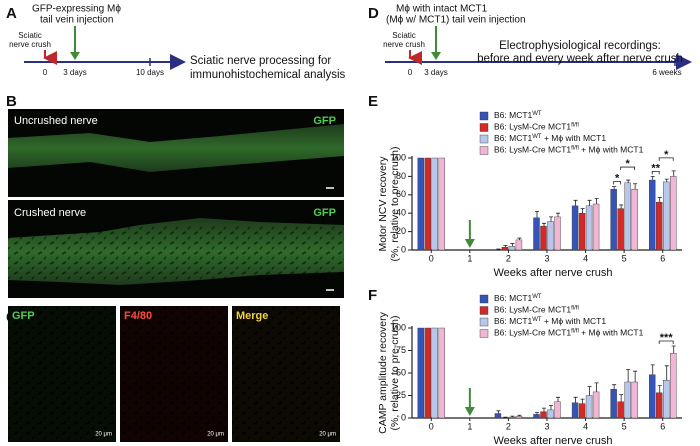  Describe the element at coordinates (395, 373) in the screenshot. I see `y-axis-label: (%, relative to pre-crush)` at that location.